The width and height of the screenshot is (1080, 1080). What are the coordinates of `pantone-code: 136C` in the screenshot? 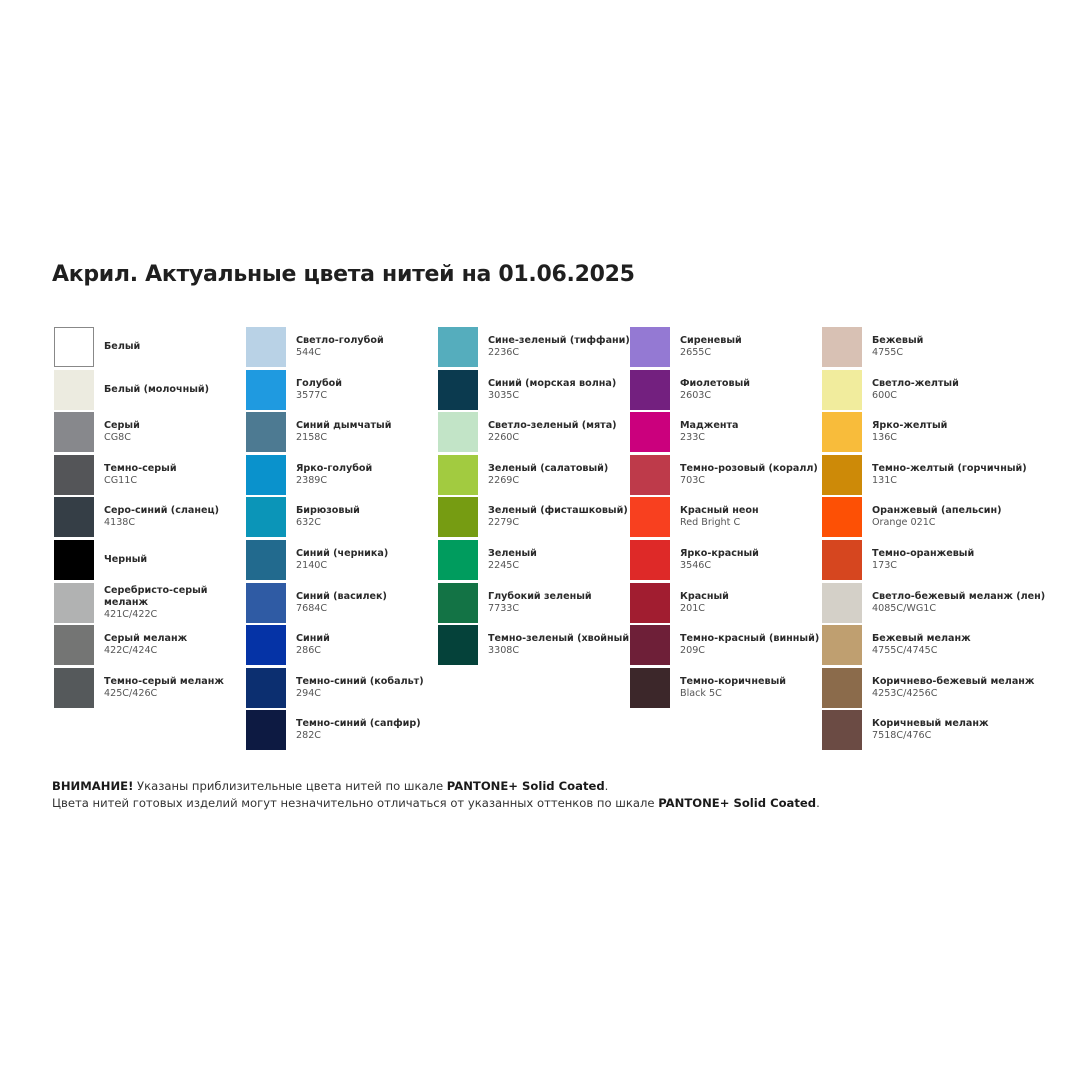 It's located at (885, 438).